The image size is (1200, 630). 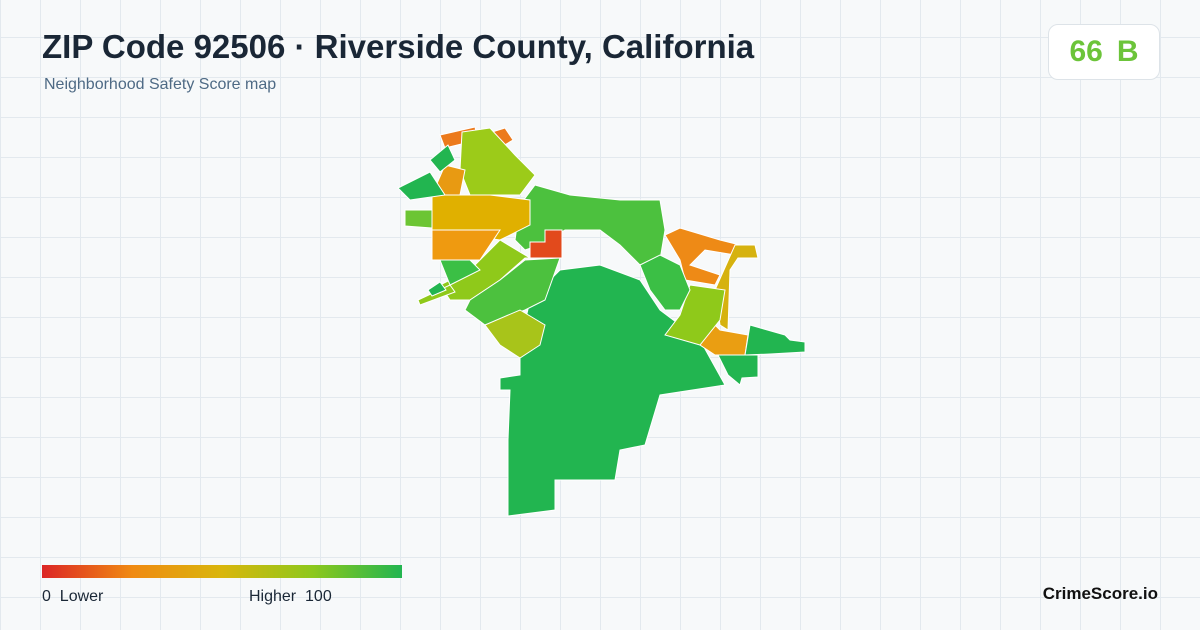 What do you see at coordinates (1127, 51) in the screenshot?
I see `score-grade: B` at bounding box center [1127, 51].